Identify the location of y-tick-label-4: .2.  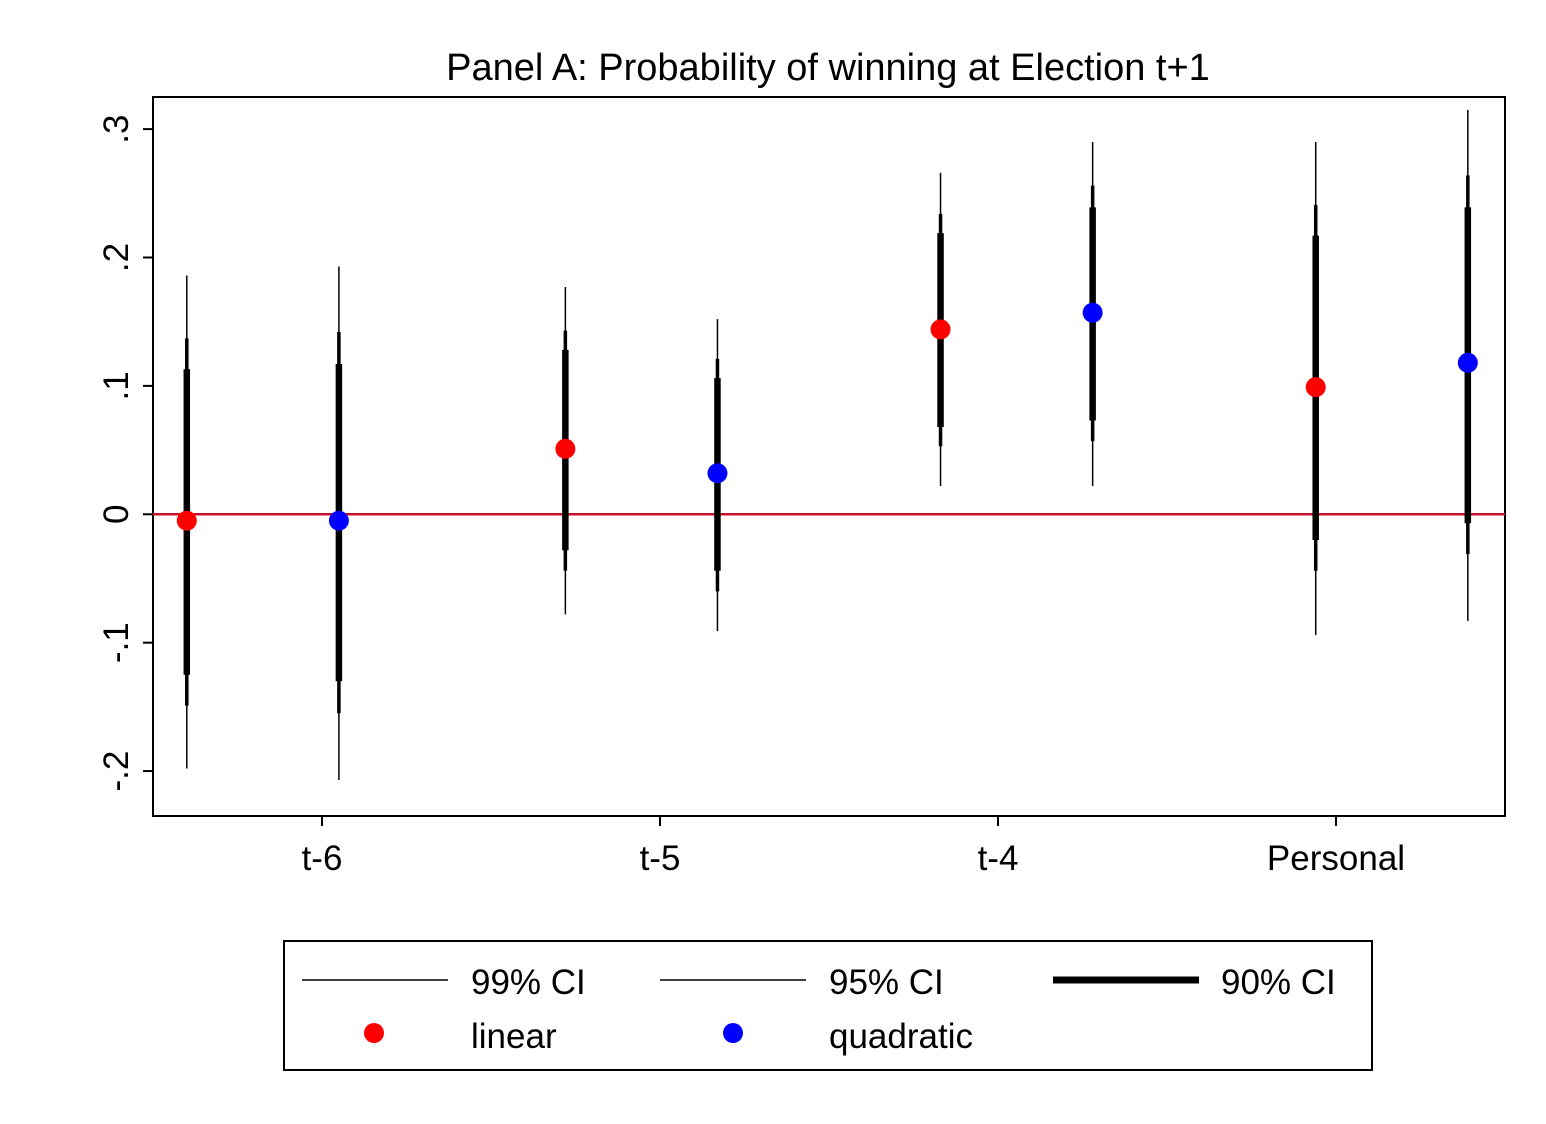
(116, 257).